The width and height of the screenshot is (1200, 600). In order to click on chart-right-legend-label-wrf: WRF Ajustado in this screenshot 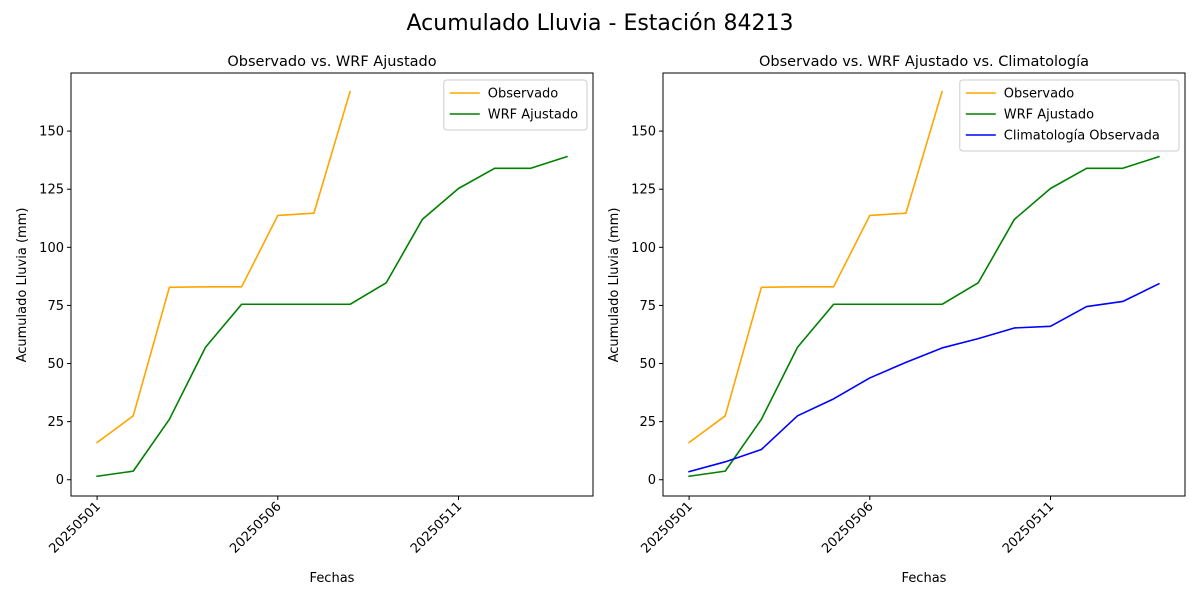, I will do `click(1049, 115)`.